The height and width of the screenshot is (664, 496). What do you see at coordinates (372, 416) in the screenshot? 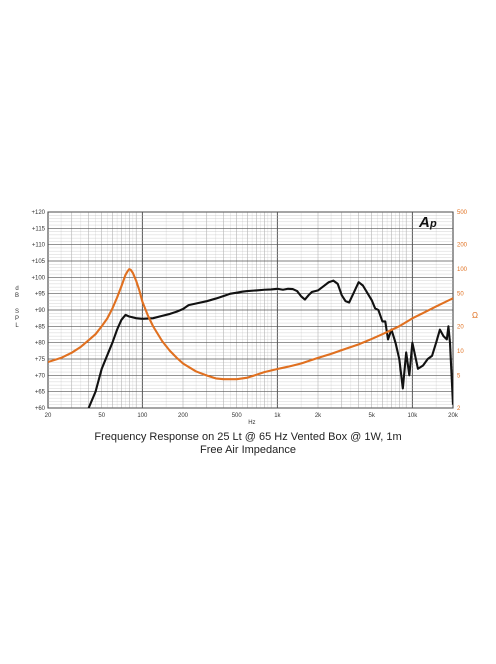
I see `x-tick-label: 5k` at bounding box center [372, 416].